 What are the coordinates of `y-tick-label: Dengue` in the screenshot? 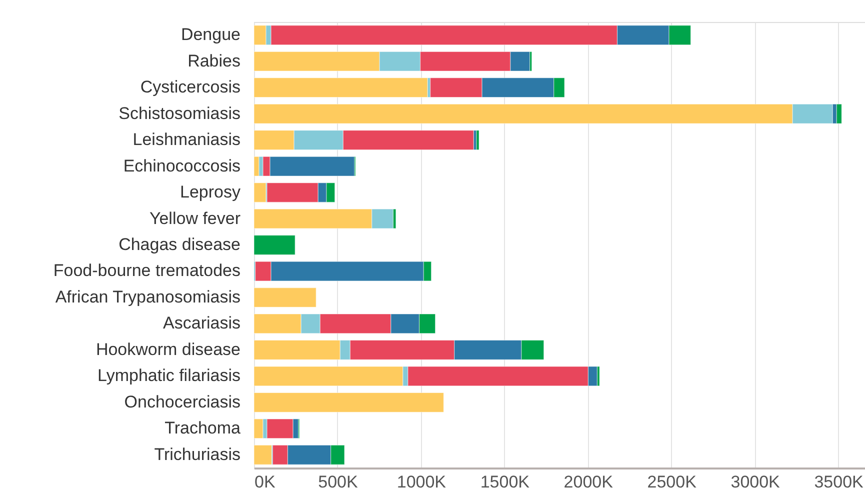 It's located at (210, 34).